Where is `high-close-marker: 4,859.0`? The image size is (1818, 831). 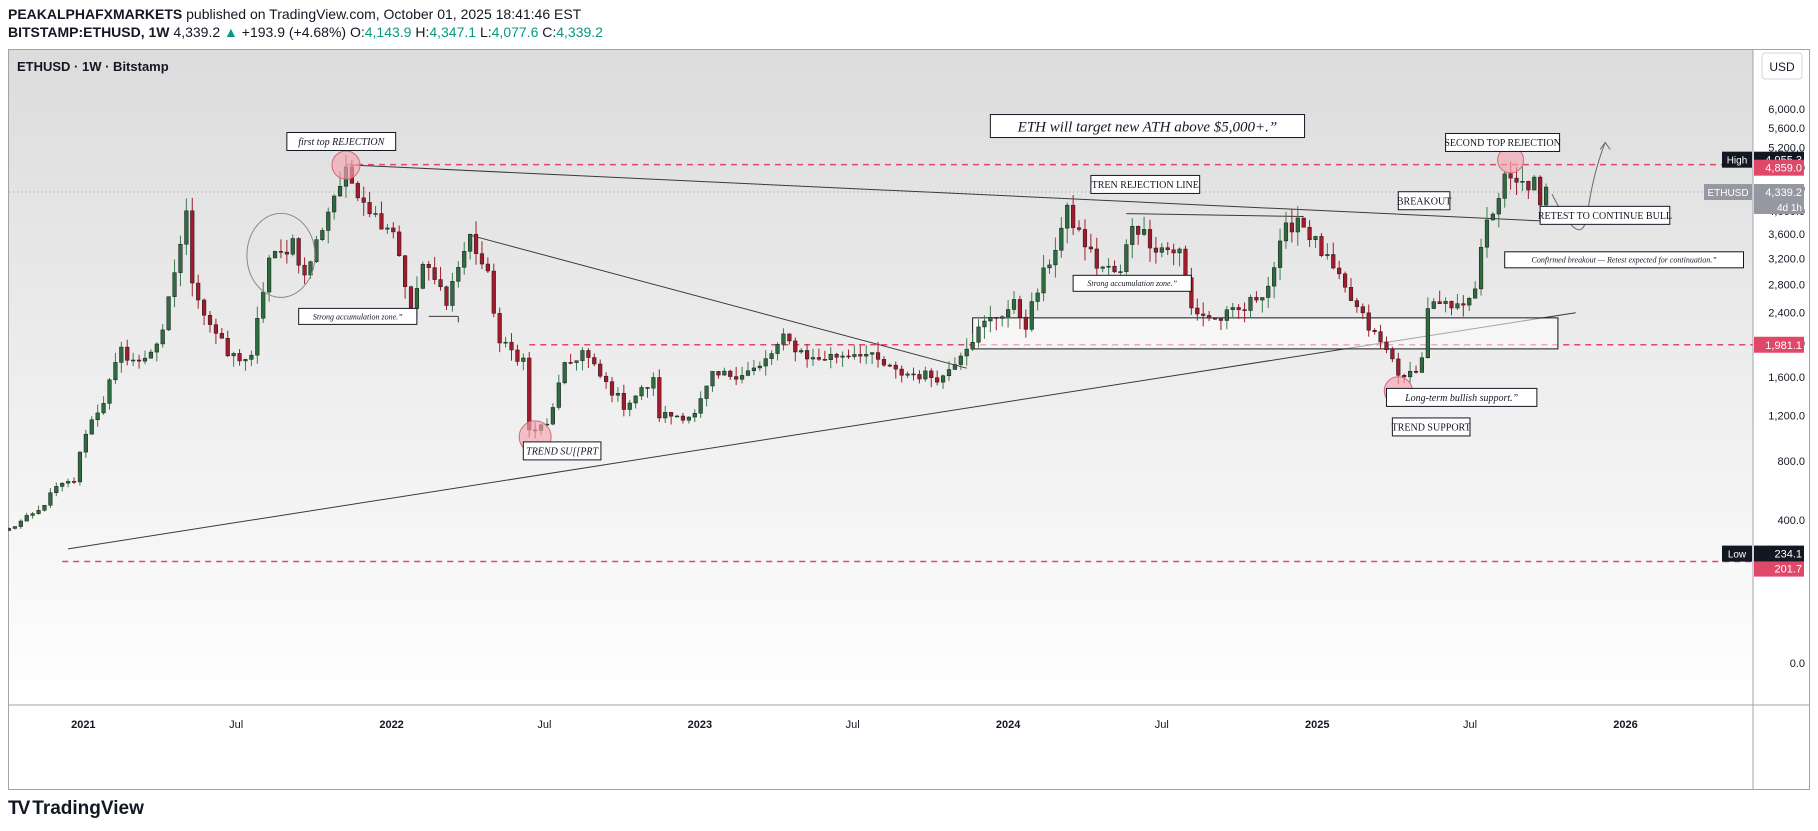 high-close-marker: 4,859.0 is located at coordinates (1779, 167).